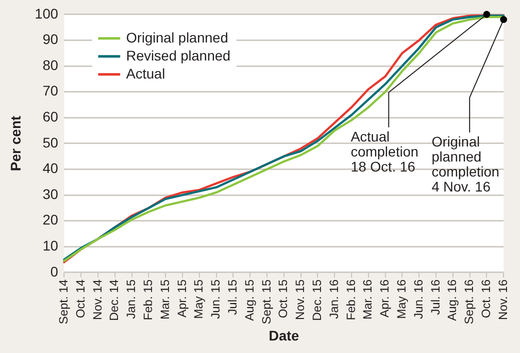  What do you see at coordinates (50, 90) in the screenshot?
I see `y-tick-label: 70` at bounding box center [50, 90].